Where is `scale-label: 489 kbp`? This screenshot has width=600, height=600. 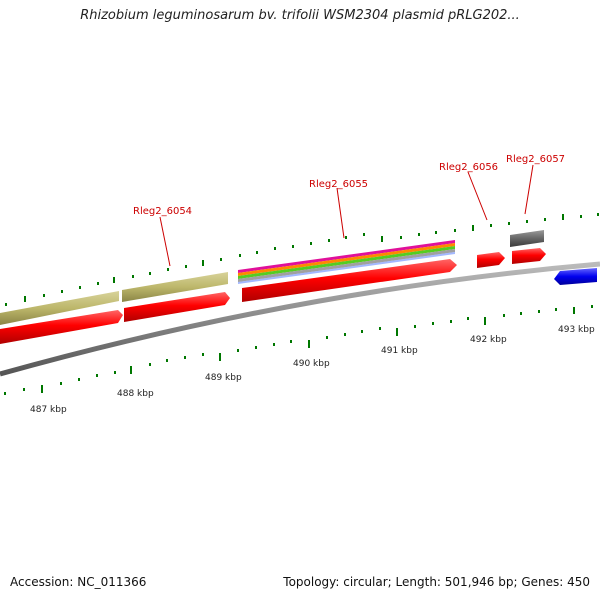
scale-label: 489 kbp is located at coordinates (223, 378).